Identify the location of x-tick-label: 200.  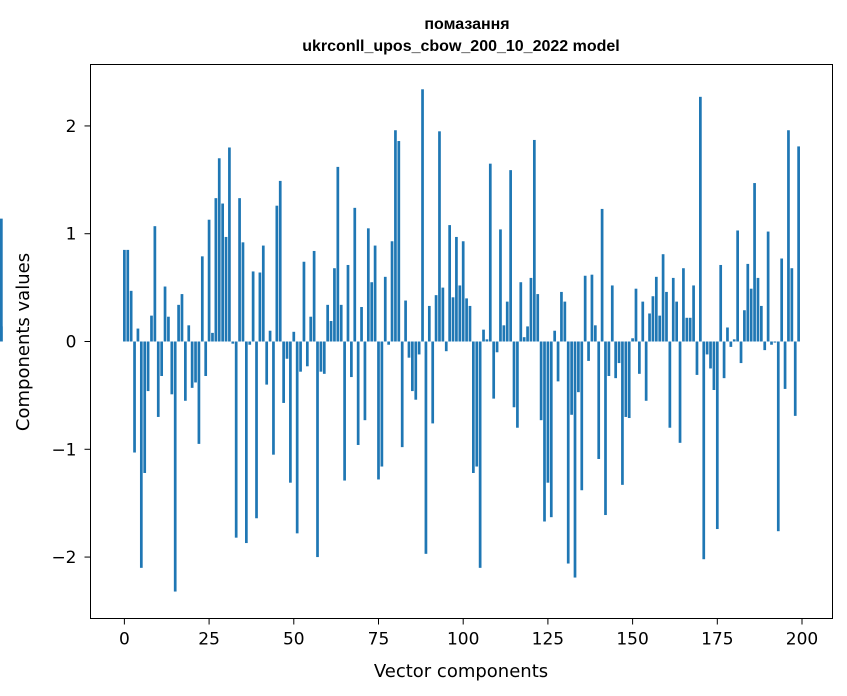
(802, 640).